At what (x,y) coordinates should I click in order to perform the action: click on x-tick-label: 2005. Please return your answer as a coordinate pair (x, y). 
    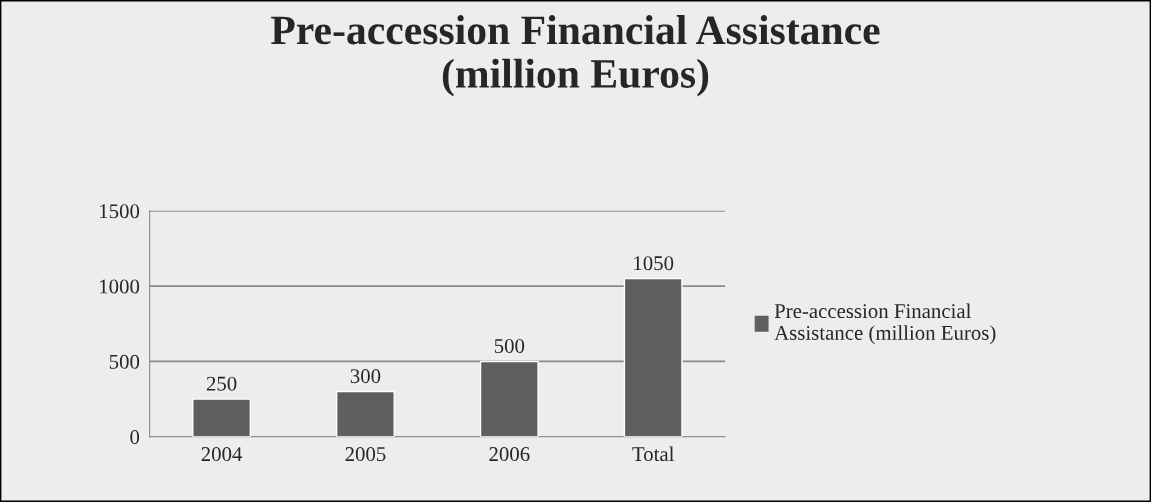
    Looking at the image, I should click on (365, 454).